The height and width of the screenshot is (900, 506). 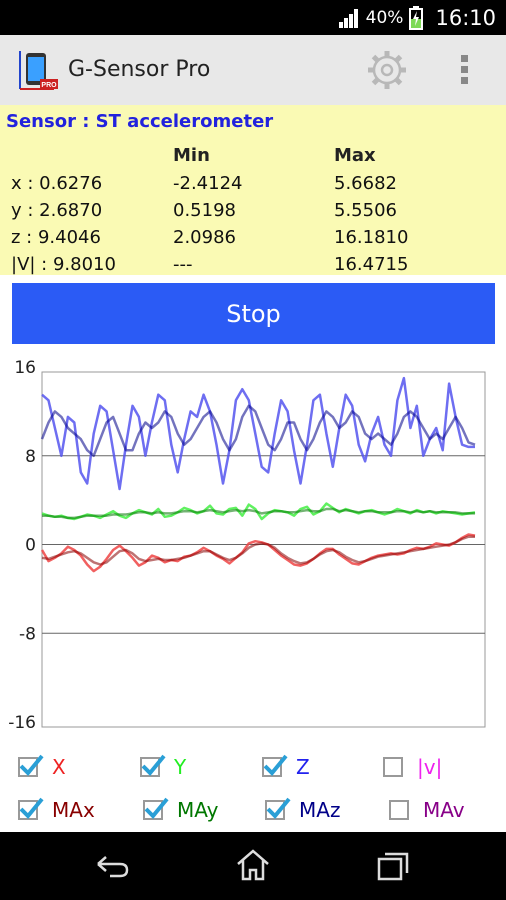 I want to click on current-y: y : 2.6870, so click(x=57, y=210).